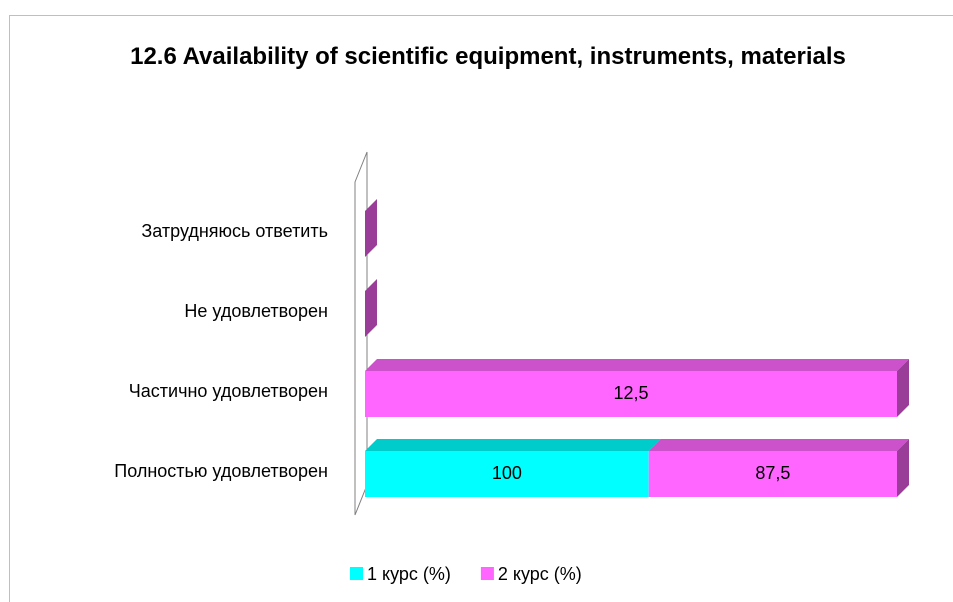 The height and width of the screenshot is (602, 953). I want to click on legend-label: 1 курс (%), so click(409, 574).